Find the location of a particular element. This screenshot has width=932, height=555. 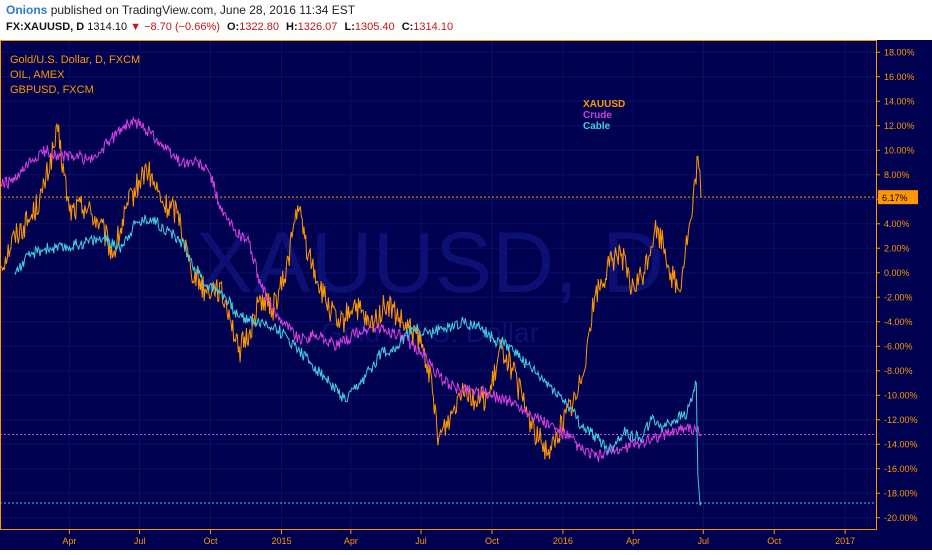

y-tick-label: -2.00% is located at coordinates (898, 297).